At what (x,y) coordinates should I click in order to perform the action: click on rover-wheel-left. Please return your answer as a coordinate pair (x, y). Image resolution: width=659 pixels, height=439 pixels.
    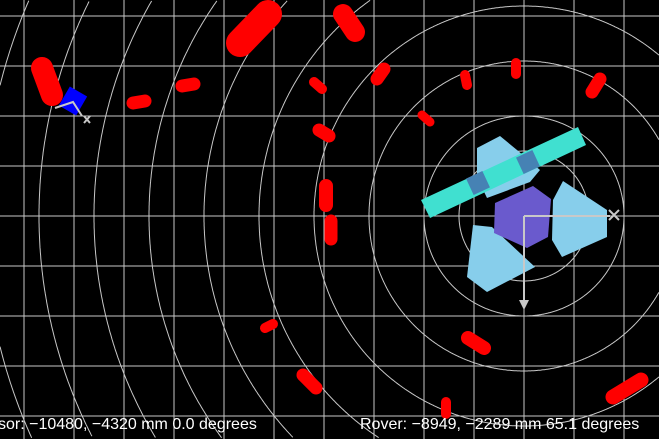
    Looking at the image, I should click on (501, 258).